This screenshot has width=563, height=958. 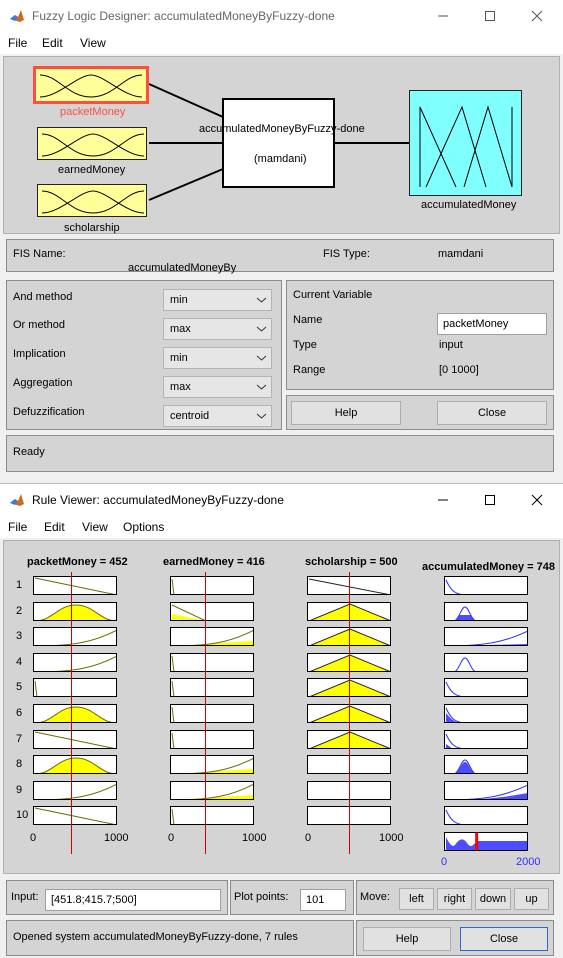 What do you see at coordinates (459, 370) in the screenshot?
I see `variable-range-value: [0 1000]` at bounding box center [459, 370].